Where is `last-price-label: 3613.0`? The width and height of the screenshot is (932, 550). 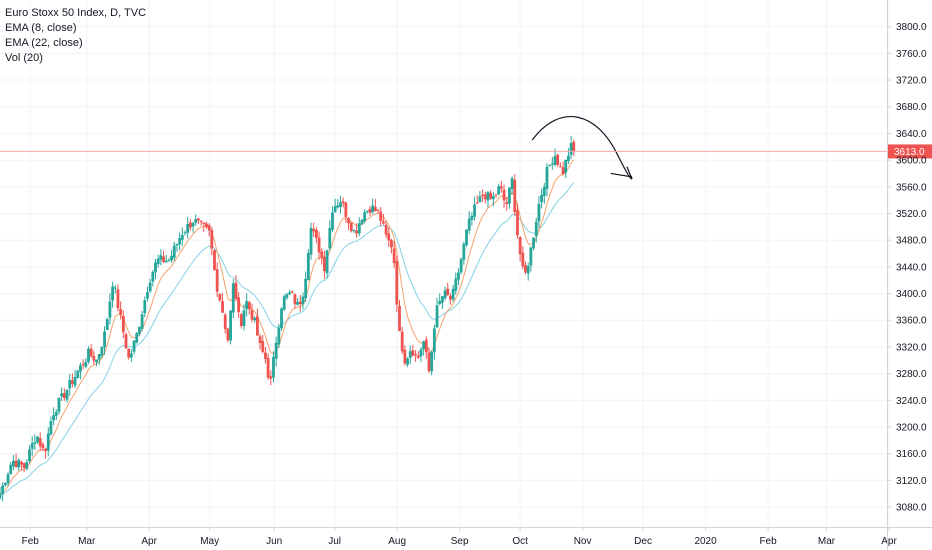
last-price-label: 3613.0 is located at coordinates (909, 152).